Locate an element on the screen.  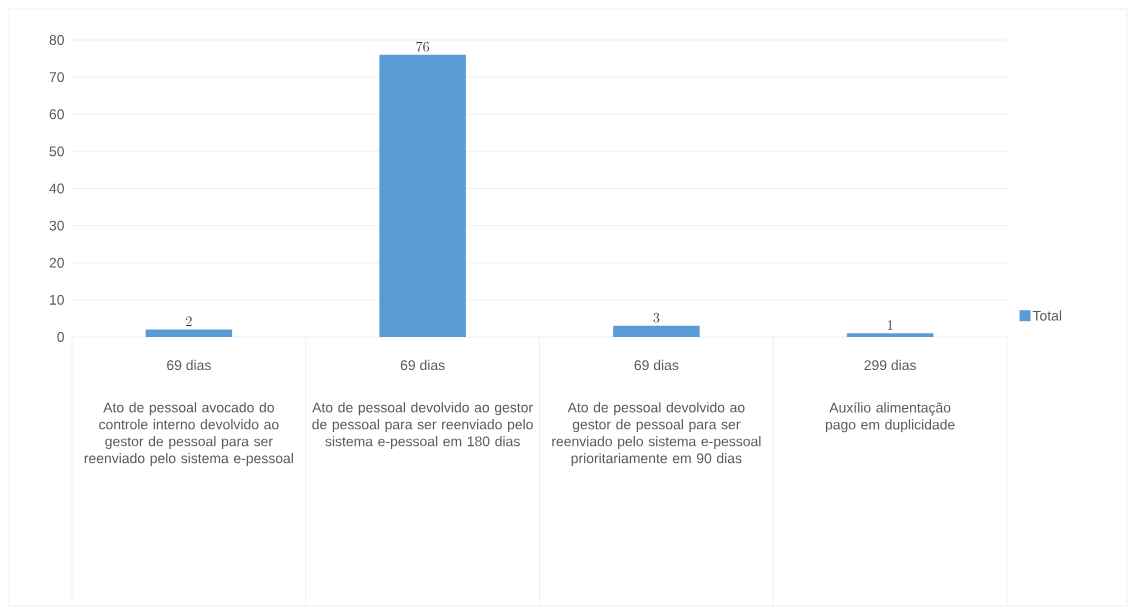
y-tick-label: 50 is located at coordinates (56, 151).